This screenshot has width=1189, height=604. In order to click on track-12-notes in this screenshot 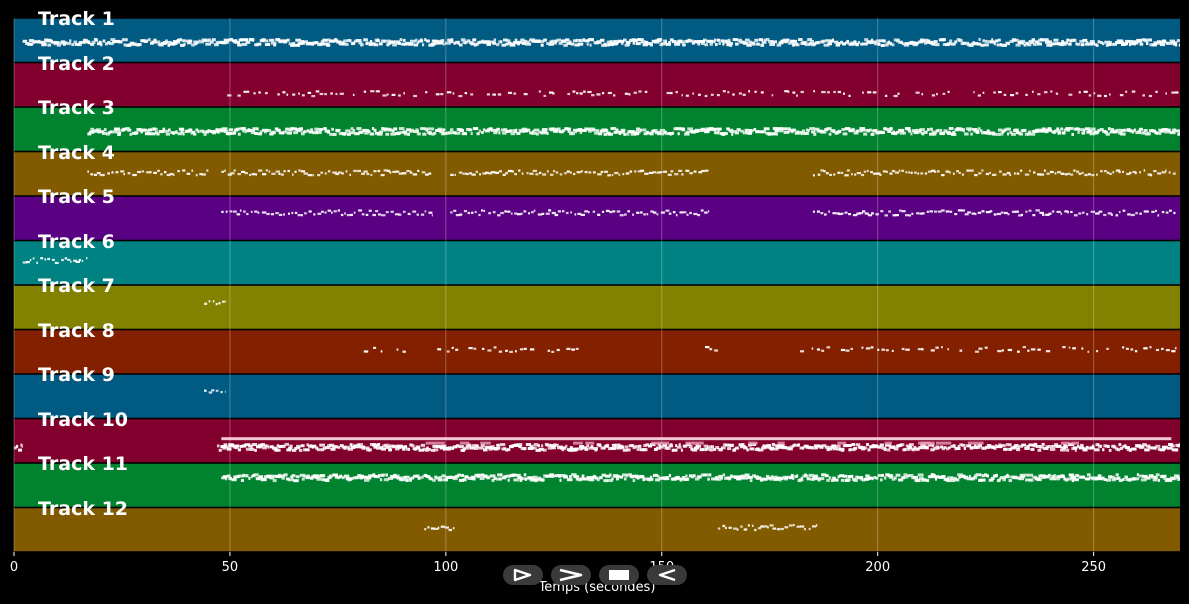, I will do `click(621, 528)`.